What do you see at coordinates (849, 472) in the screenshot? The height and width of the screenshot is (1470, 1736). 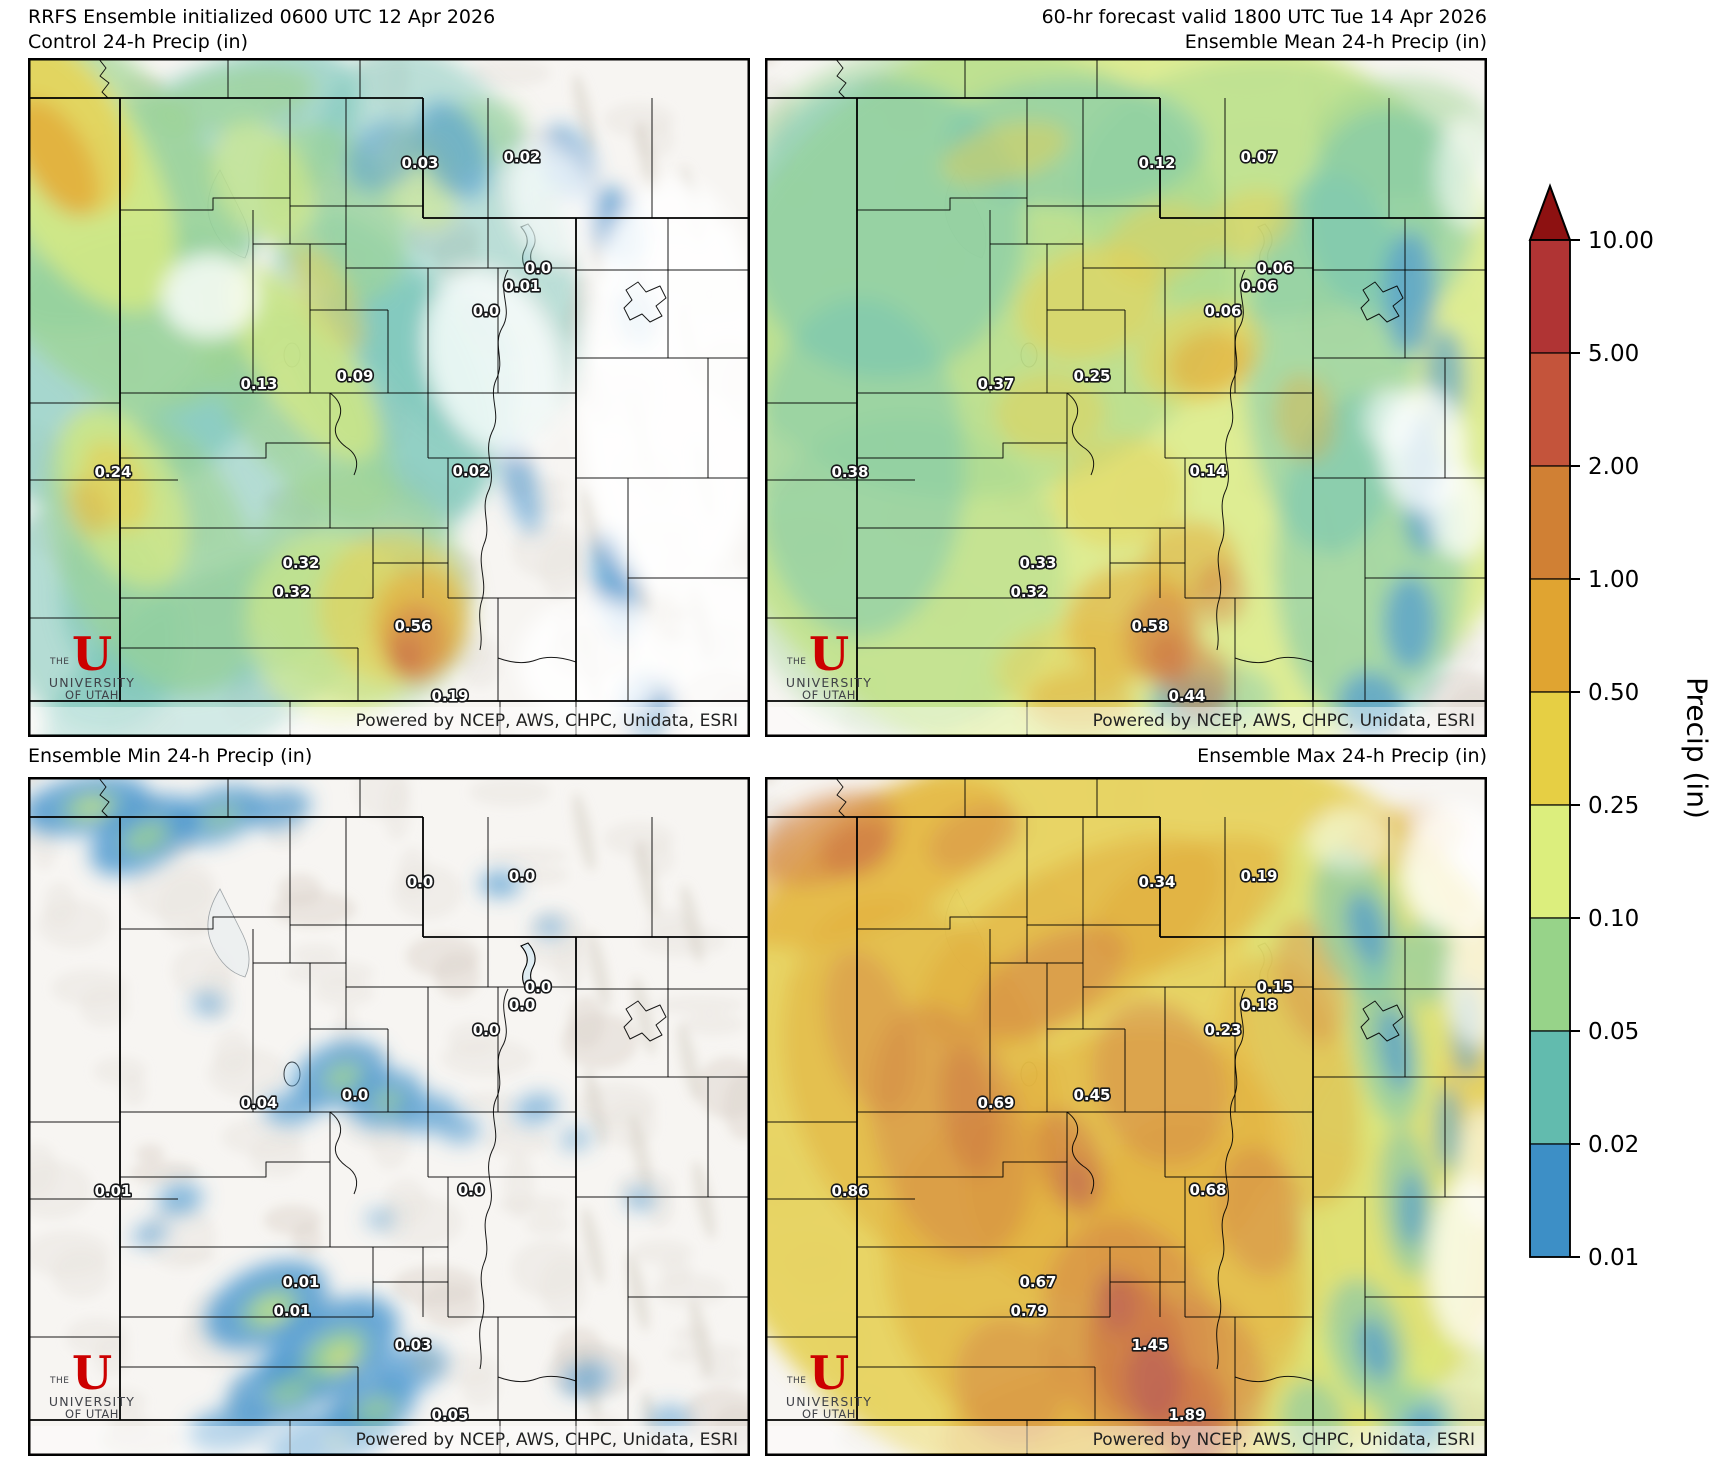 I see `station-value: 0.38` at bounding box center [849, 472].